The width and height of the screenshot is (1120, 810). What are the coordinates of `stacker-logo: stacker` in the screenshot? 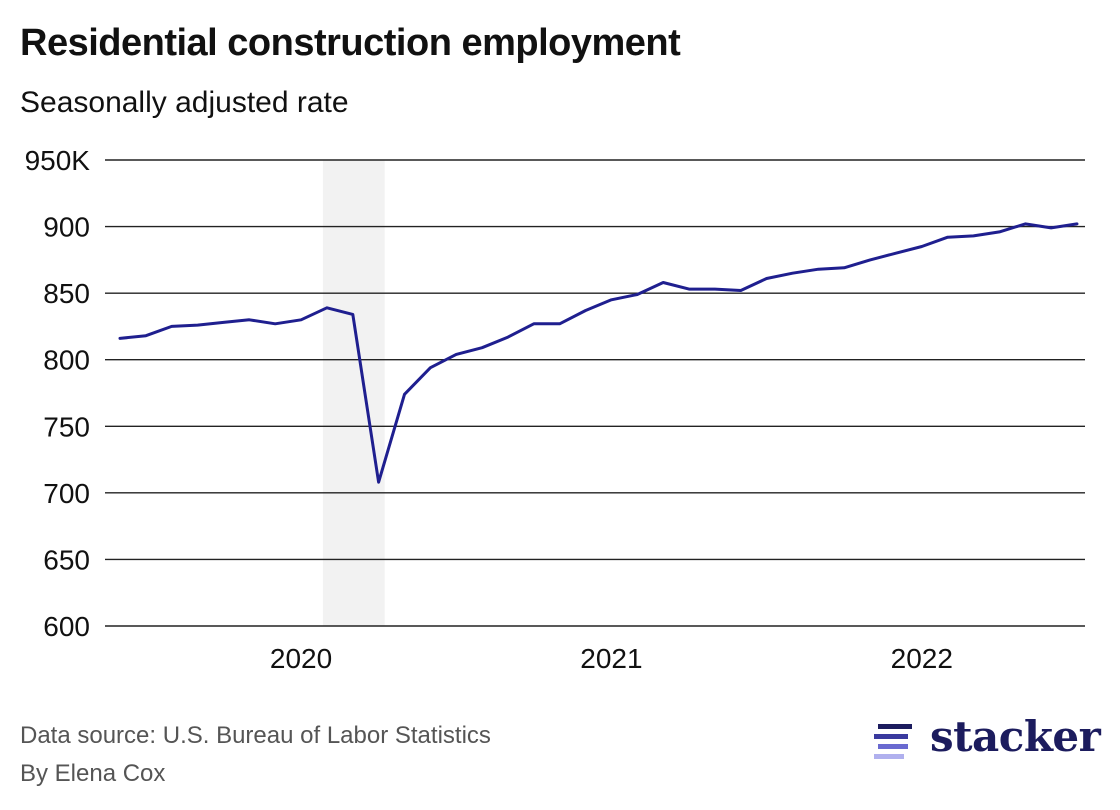 It's located at (989, 742).